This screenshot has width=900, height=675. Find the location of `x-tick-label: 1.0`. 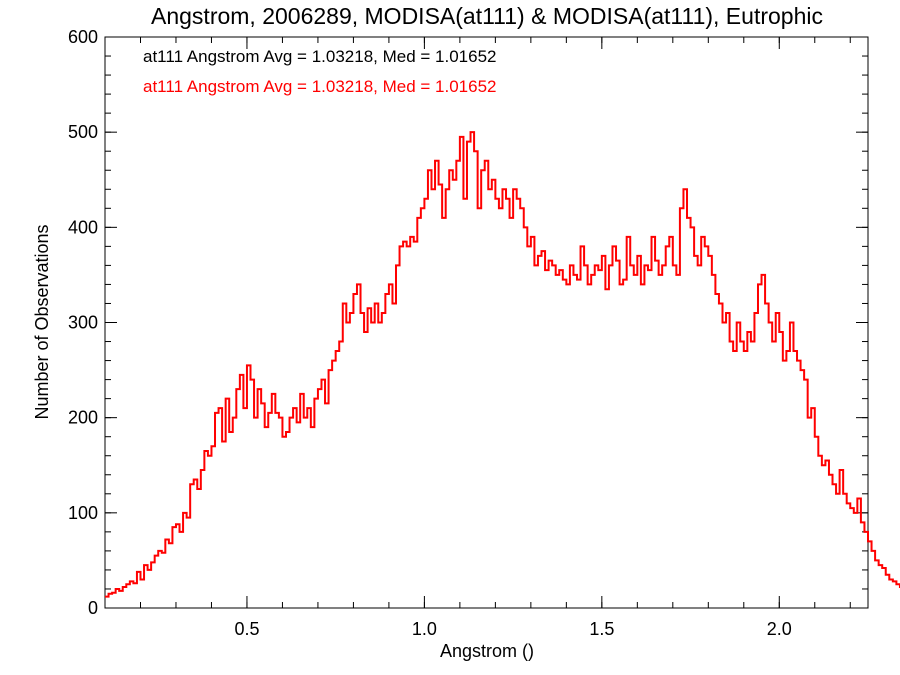

x-tick-label: 1.0 is located at coordinates (424, 629).